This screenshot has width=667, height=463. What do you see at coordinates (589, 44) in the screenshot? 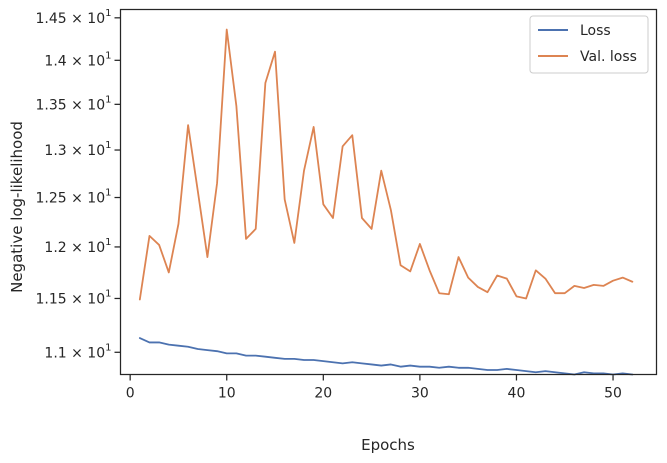
I see `legend: Loss Val. loss` at bounding box center [589, 44].